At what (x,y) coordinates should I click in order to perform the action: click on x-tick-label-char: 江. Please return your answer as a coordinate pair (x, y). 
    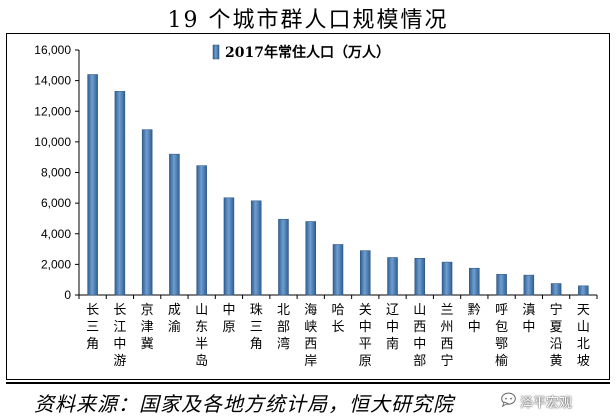
    Looking at the image, I should click on (119, 327).